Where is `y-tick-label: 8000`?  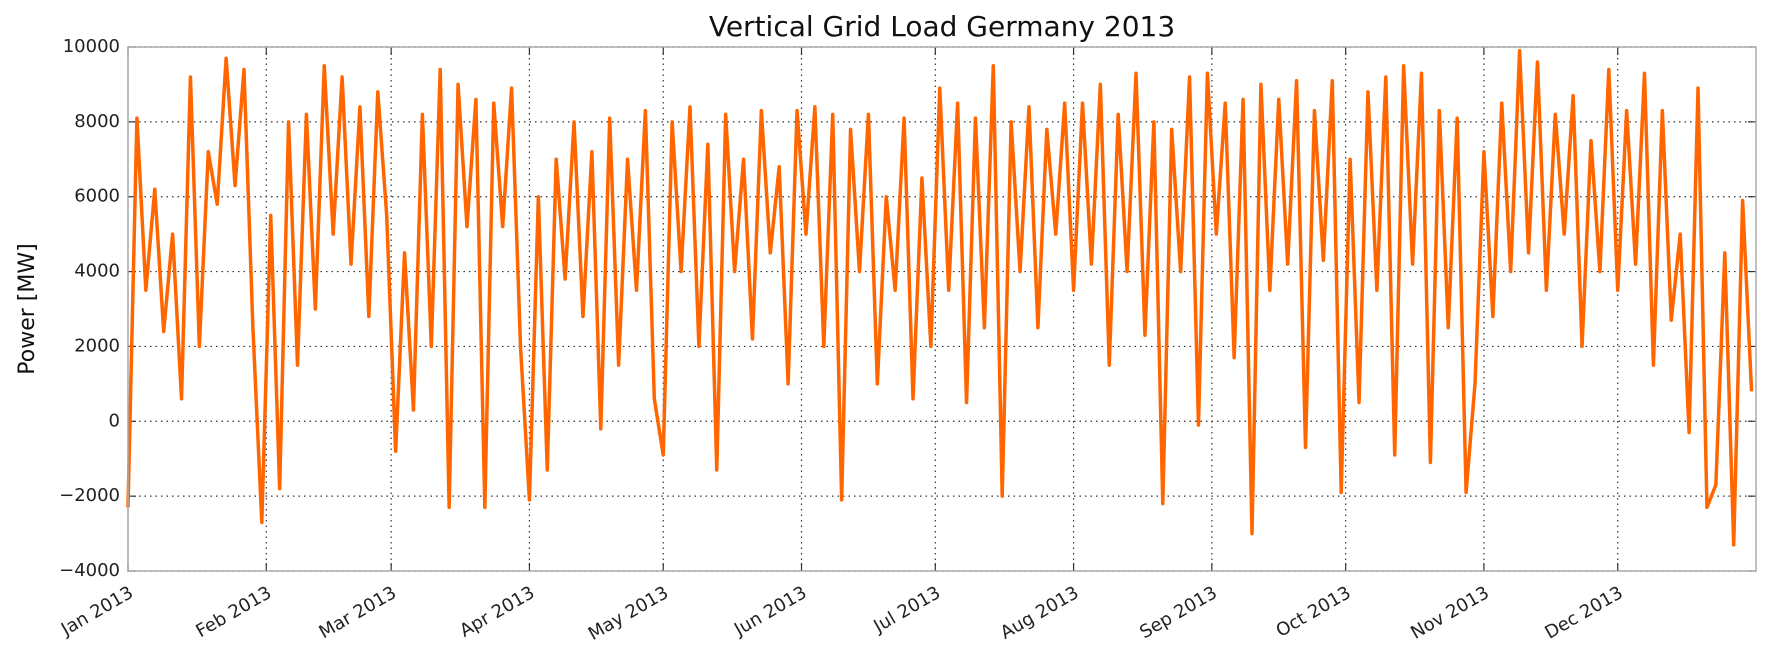 y-tick-label: 8000 is located at coordinates (97, 121).